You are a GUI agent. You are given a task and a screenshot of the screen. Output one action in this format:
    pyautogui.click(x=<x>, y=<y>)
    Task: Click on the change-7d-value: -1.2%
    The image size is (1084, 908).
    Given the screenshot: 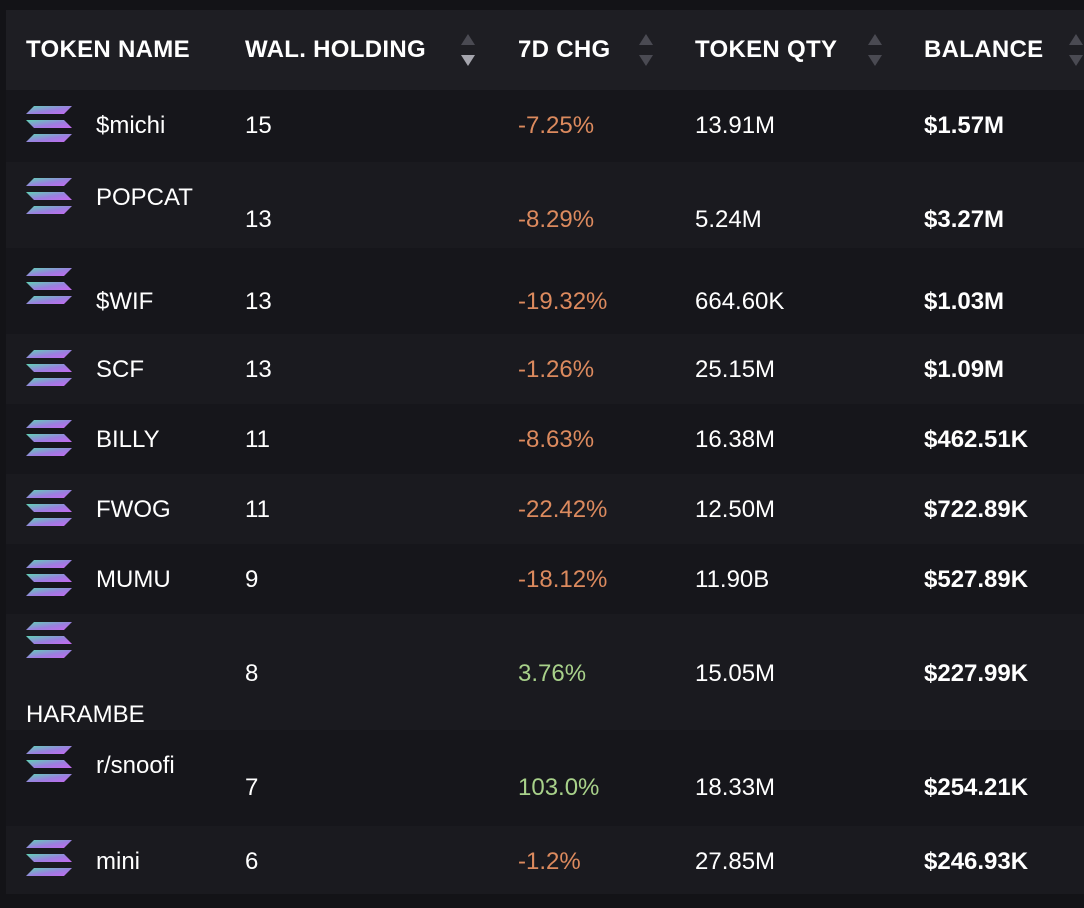 What is the action you would take?
    pyautogui.click(x=549, y=861)
    